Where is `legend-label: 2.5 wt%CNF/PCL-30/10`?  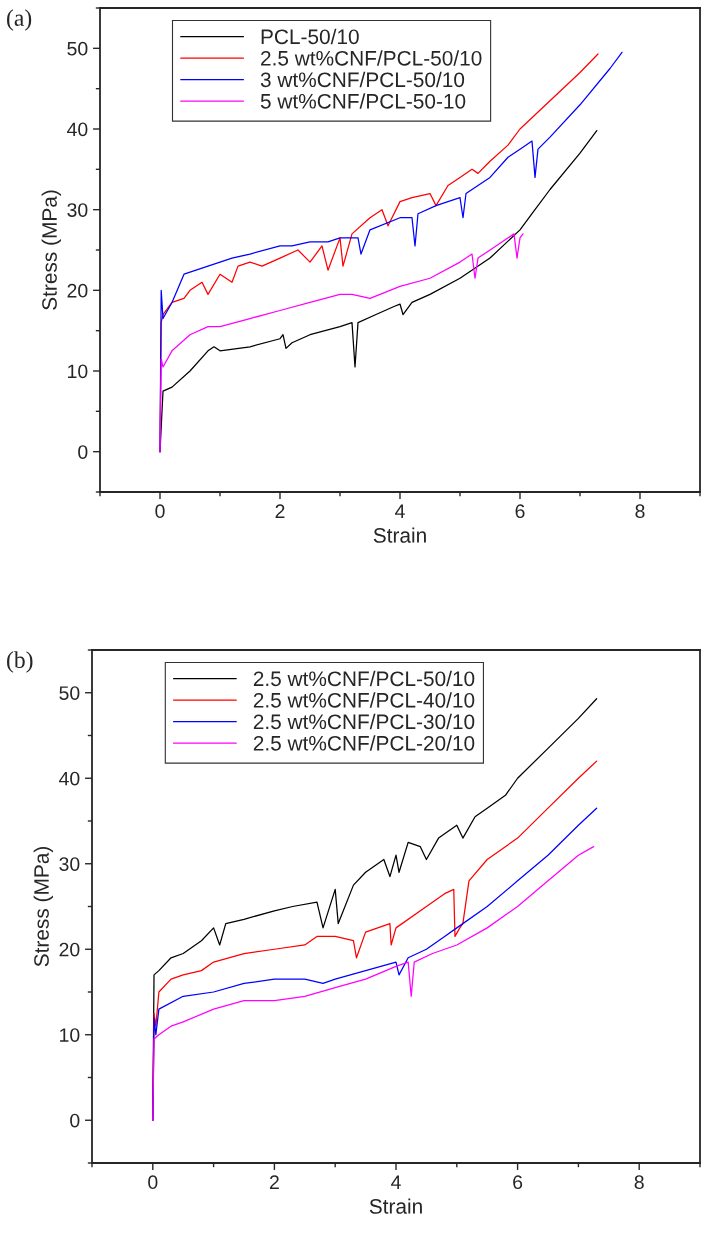
legend-label: 2.5 wt%CNF/PCL-30/10 is located at coordinates (364, 721).